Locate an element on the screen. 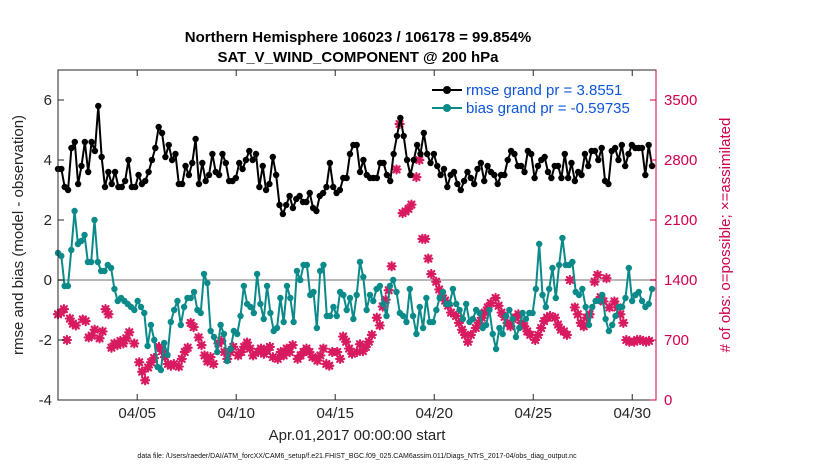  y-left-tick-label: 2 is located at coordinates (48, 220).